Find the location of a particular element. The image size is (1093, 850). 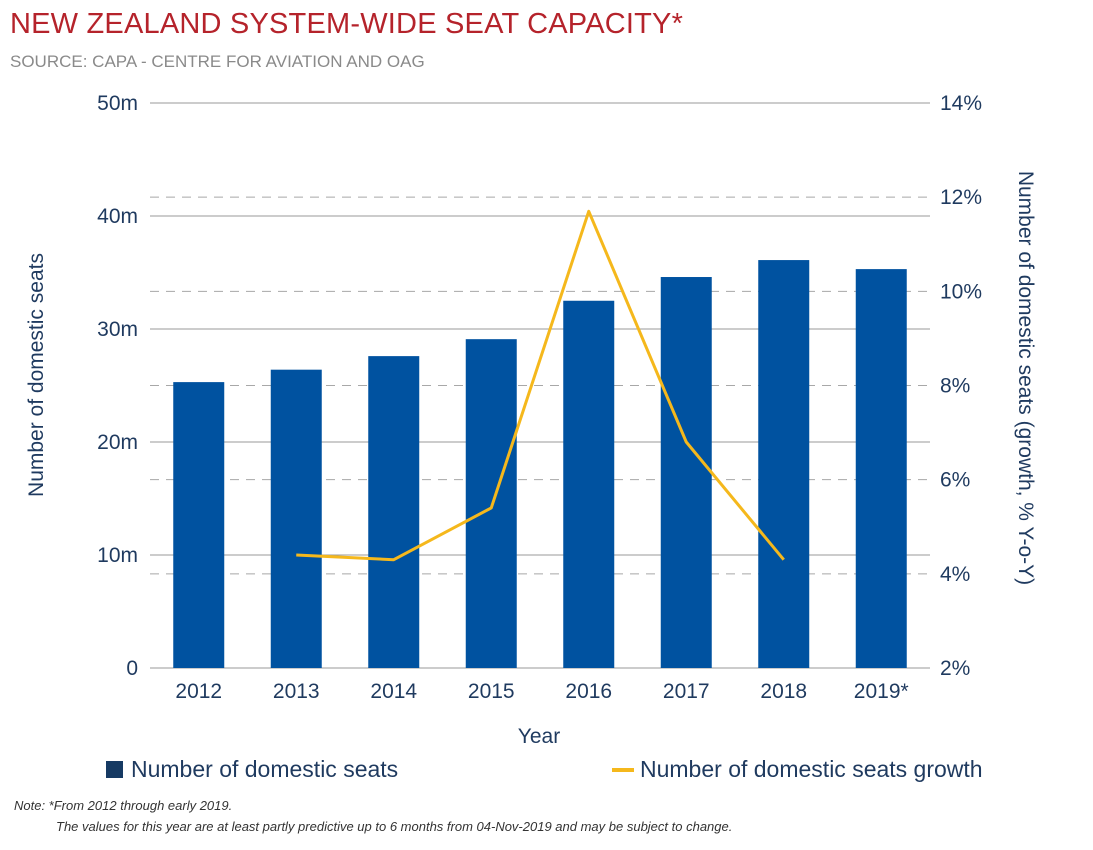

legend-bar-item: Number of domestic seats is located at coordinates (252, 769).